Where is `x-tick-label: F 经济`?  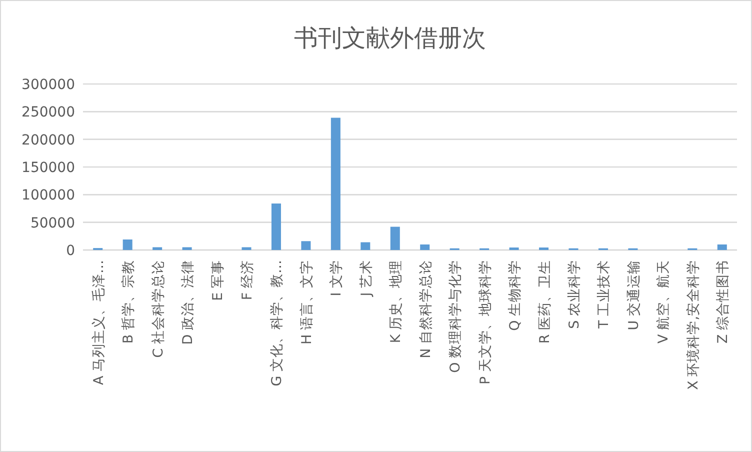
x-tick-label: F 经济 is located at coordinates (248, 280).